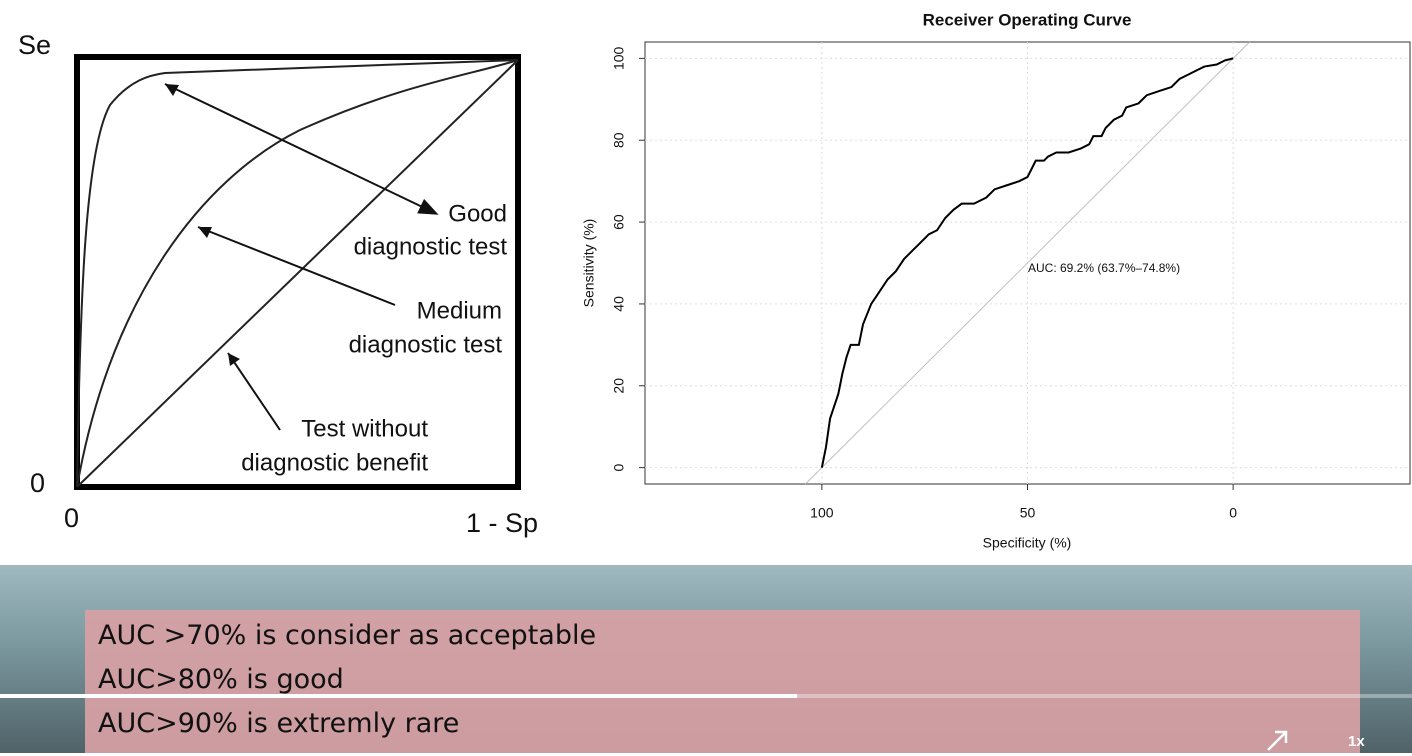 The width and height of the screenshot is (1412, 756). Describe the element at coordinates (589, 263) in the screenshot. I see `y-axis-title: Sensitivity (%)` at that location.